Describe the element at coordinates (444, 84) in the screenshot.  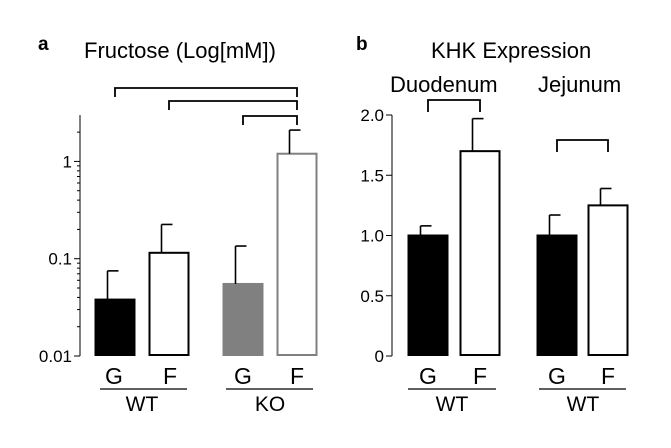
I see `panel-b-subtitle: Duodenum` at that location.